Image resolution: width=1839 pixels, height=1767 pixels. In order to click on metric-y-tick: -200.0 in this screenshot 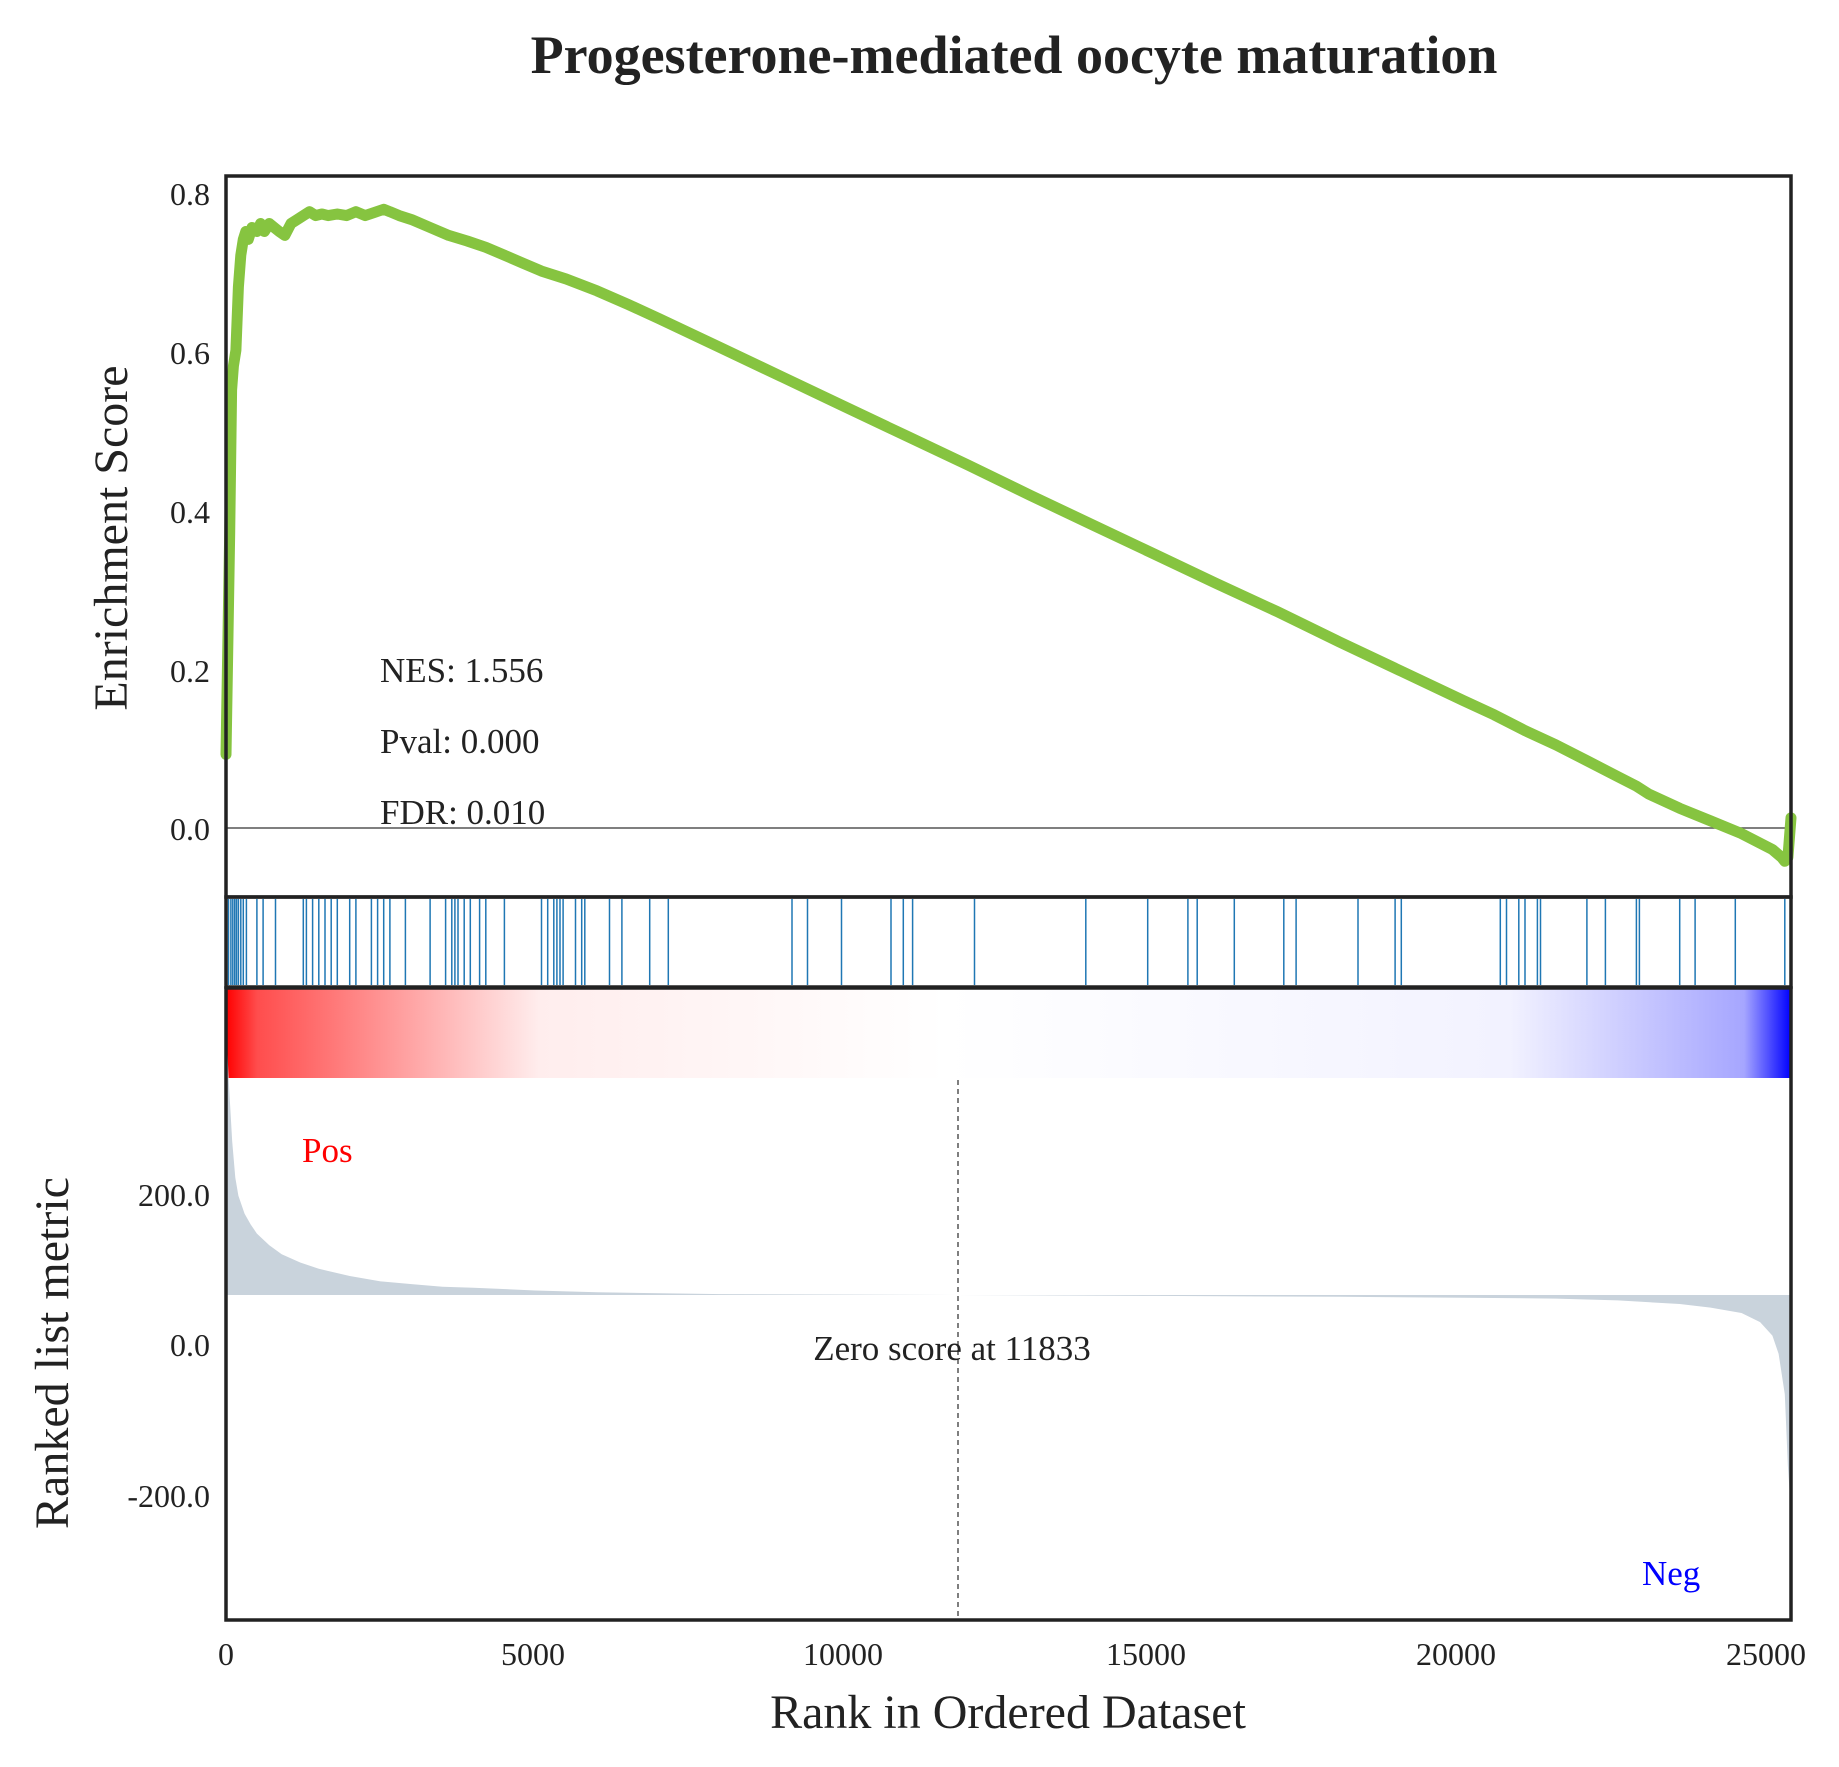, I will do `click(168, 1496)`.